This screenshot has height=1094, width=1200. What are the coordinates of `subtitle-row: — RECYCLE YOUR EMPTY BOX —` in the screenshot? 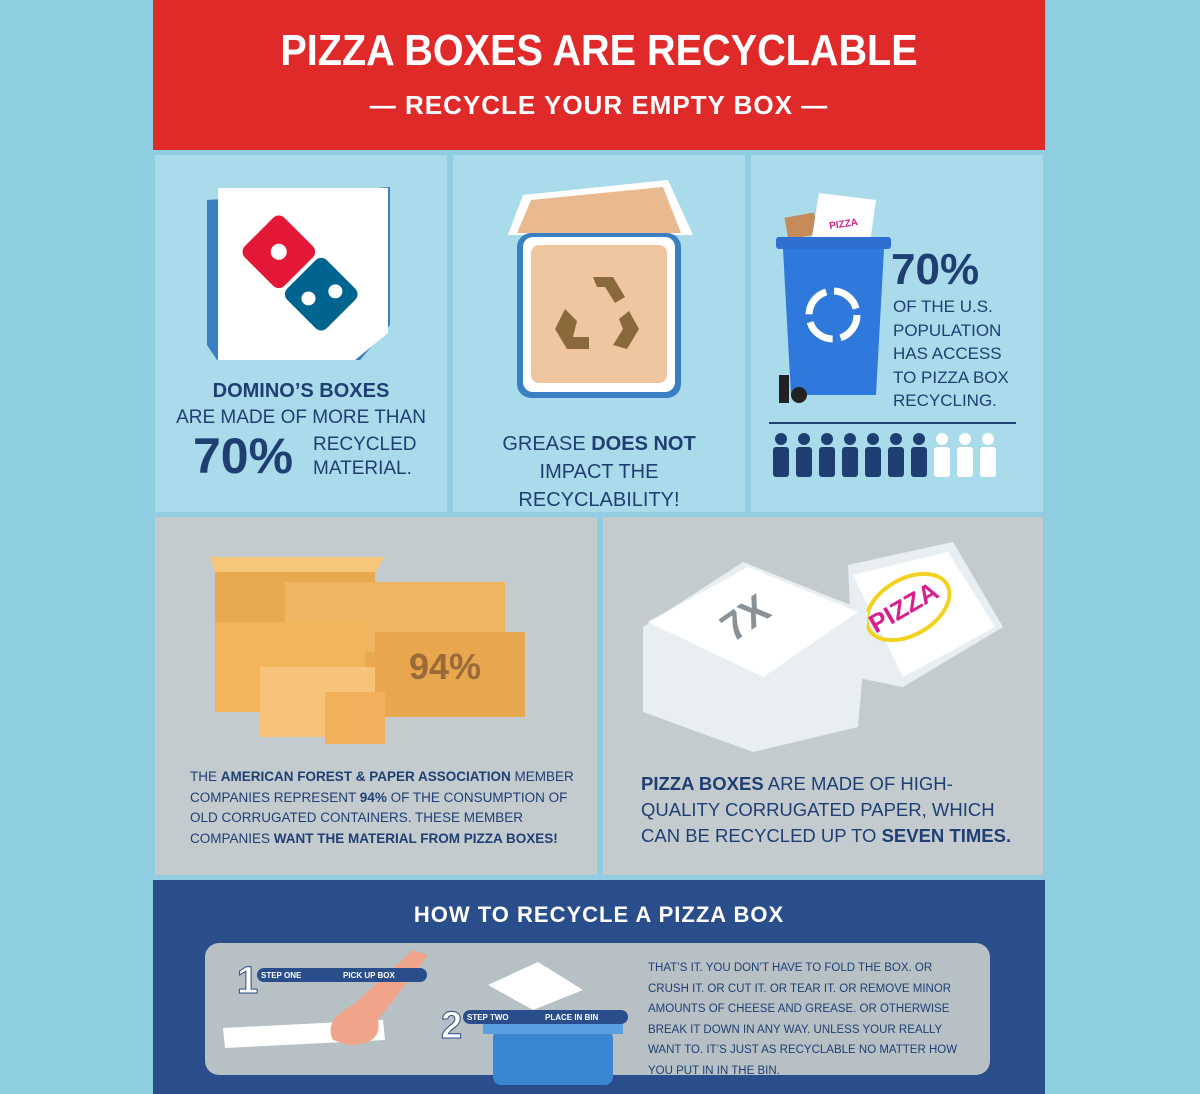 It's located at (599, 105).